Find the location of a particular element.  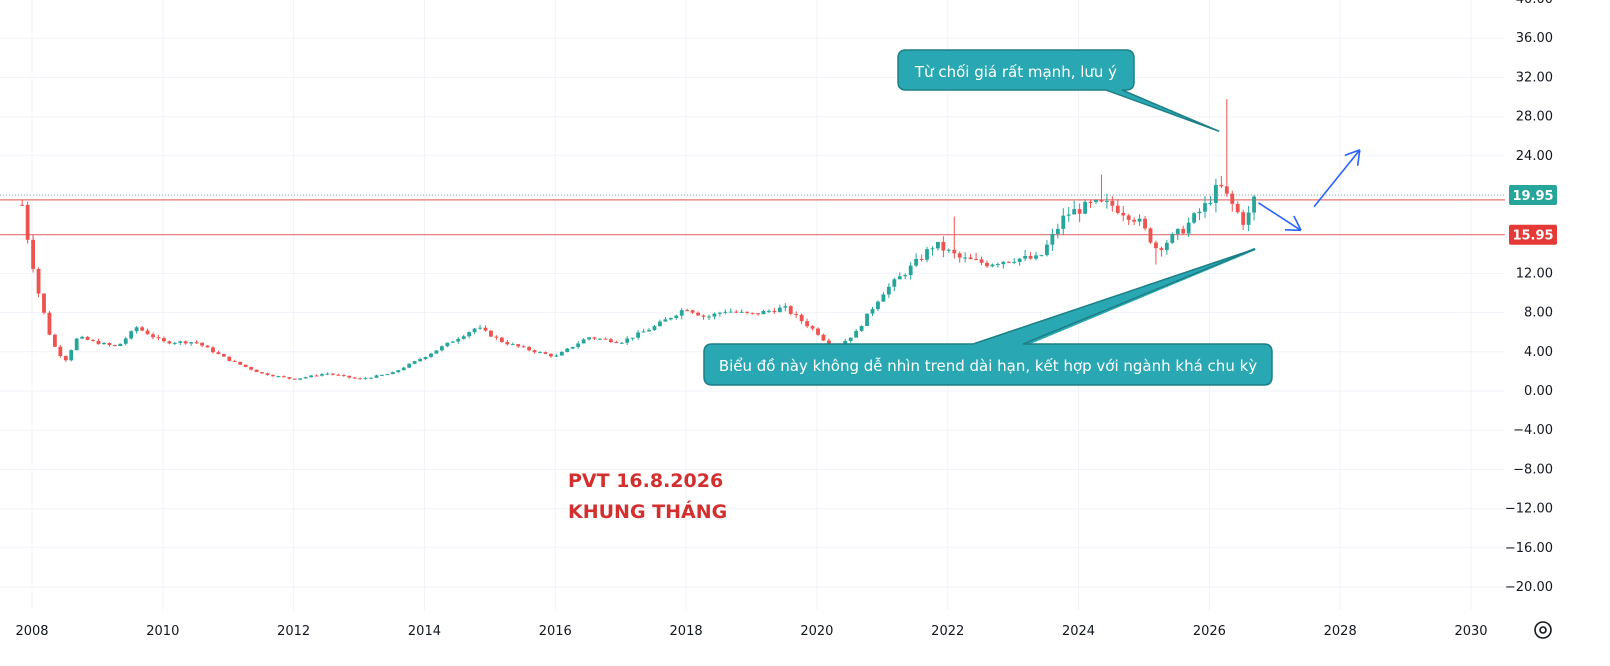

x-tick-label: 2028 is located at coordinates (1340, 631).